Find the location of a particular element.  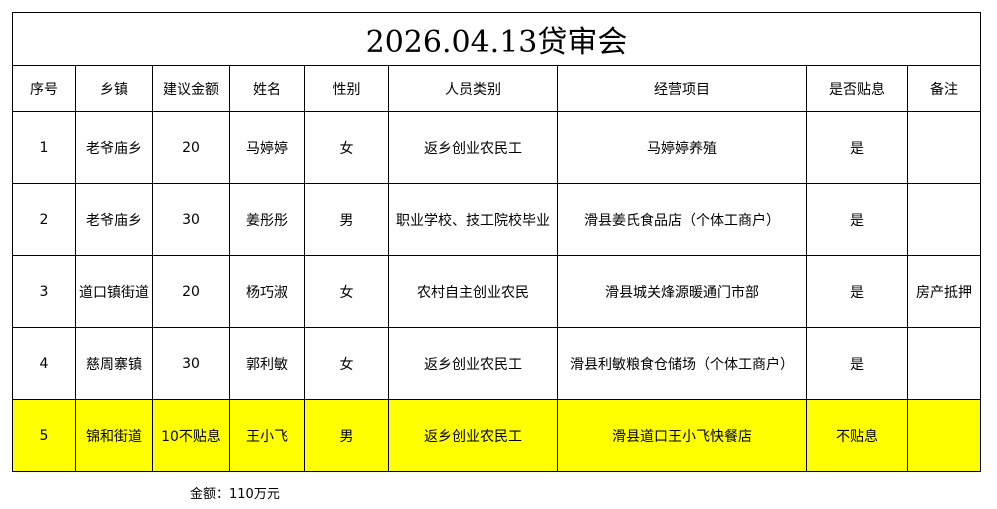

table-cell: 1 is located at coordinates (44, 147).